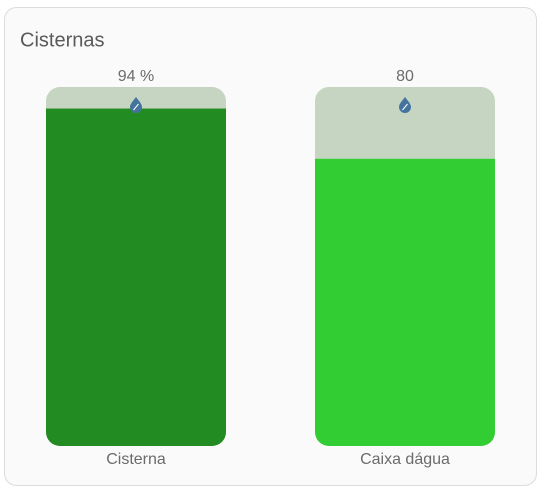 This screenshot has height=496, width=543. I want to click on gauge-value: 94 %, so click(136, 76).